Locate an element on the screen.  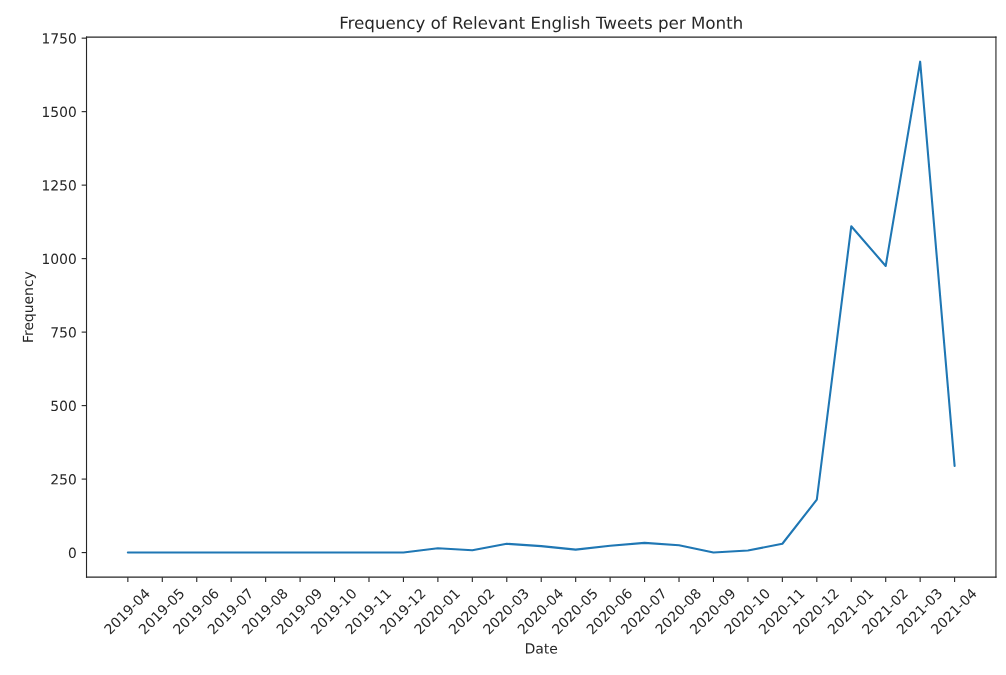
y-tick-label: 750 is located at coordinates (63, 332).